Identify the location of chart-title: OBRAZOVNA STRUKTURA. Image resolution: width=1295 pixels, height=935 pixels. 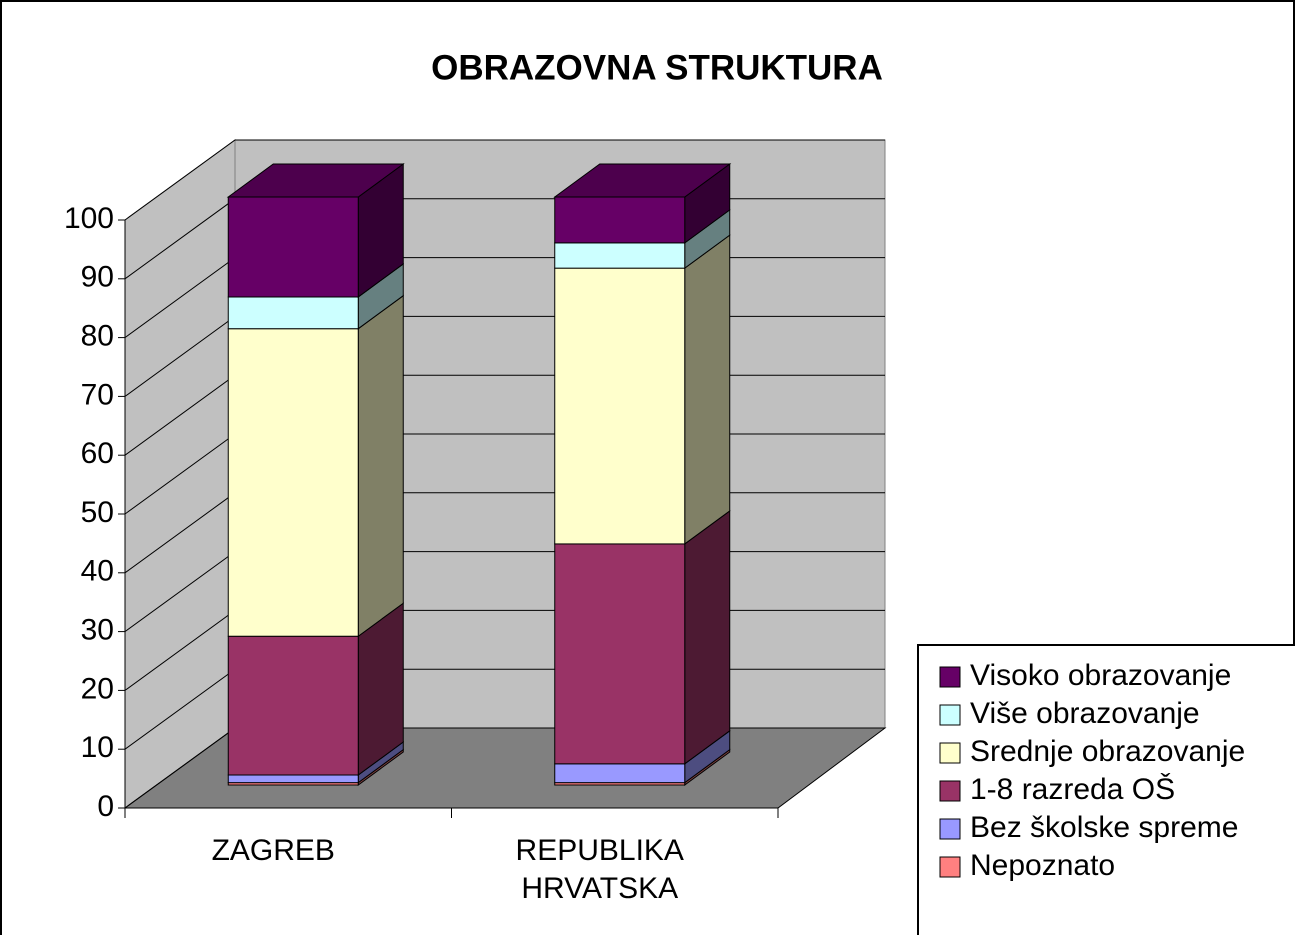
(657, 67).